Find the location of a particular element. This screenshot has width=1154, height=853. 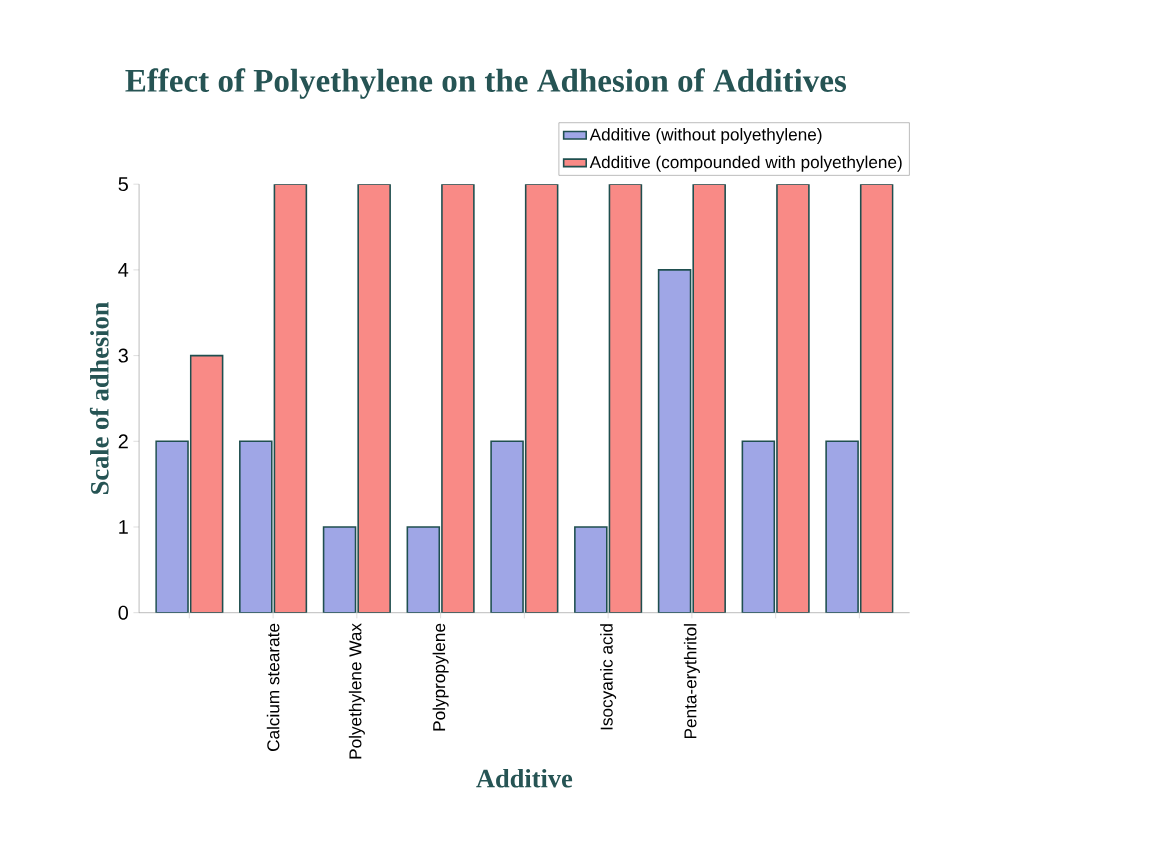

y-tick-label: 4 is located at coordinates (123, 269).